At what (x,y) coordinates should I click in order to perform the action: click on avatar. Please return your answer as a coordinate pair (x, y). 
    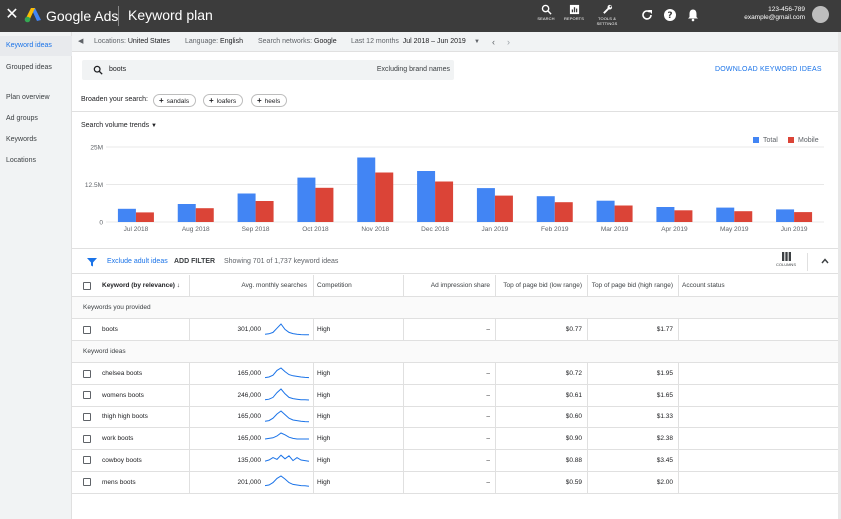
    Looking at the image, I should click on (820, 14).